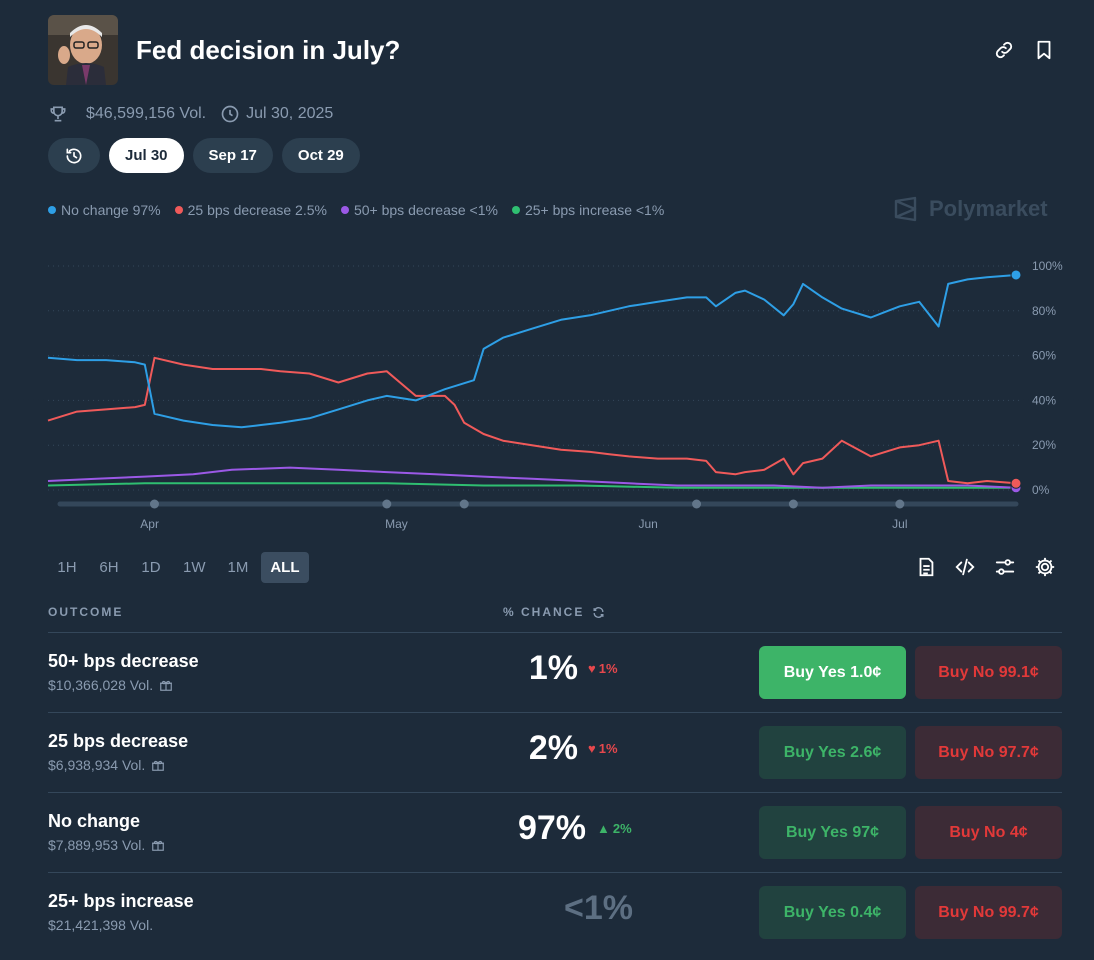 This screenshot has height=960, width=1094. I want to click on series-end-point, so click(1016, 483).